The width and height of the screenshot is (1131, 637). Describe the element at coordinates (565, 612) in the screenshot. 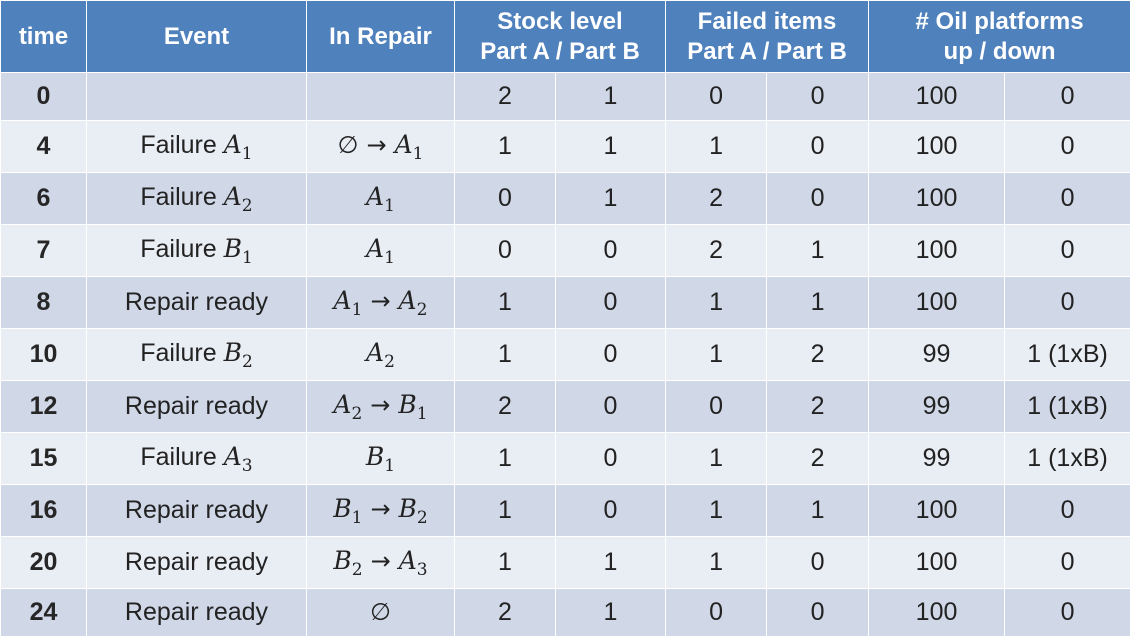

I see `table-row: 24 Repair ready ∅ 2 1 0 0 100 0` at that location.